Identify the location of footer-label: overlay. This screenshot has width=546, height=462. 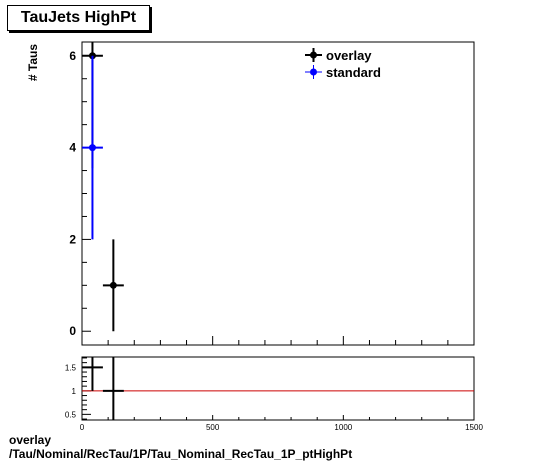
(30, 440).